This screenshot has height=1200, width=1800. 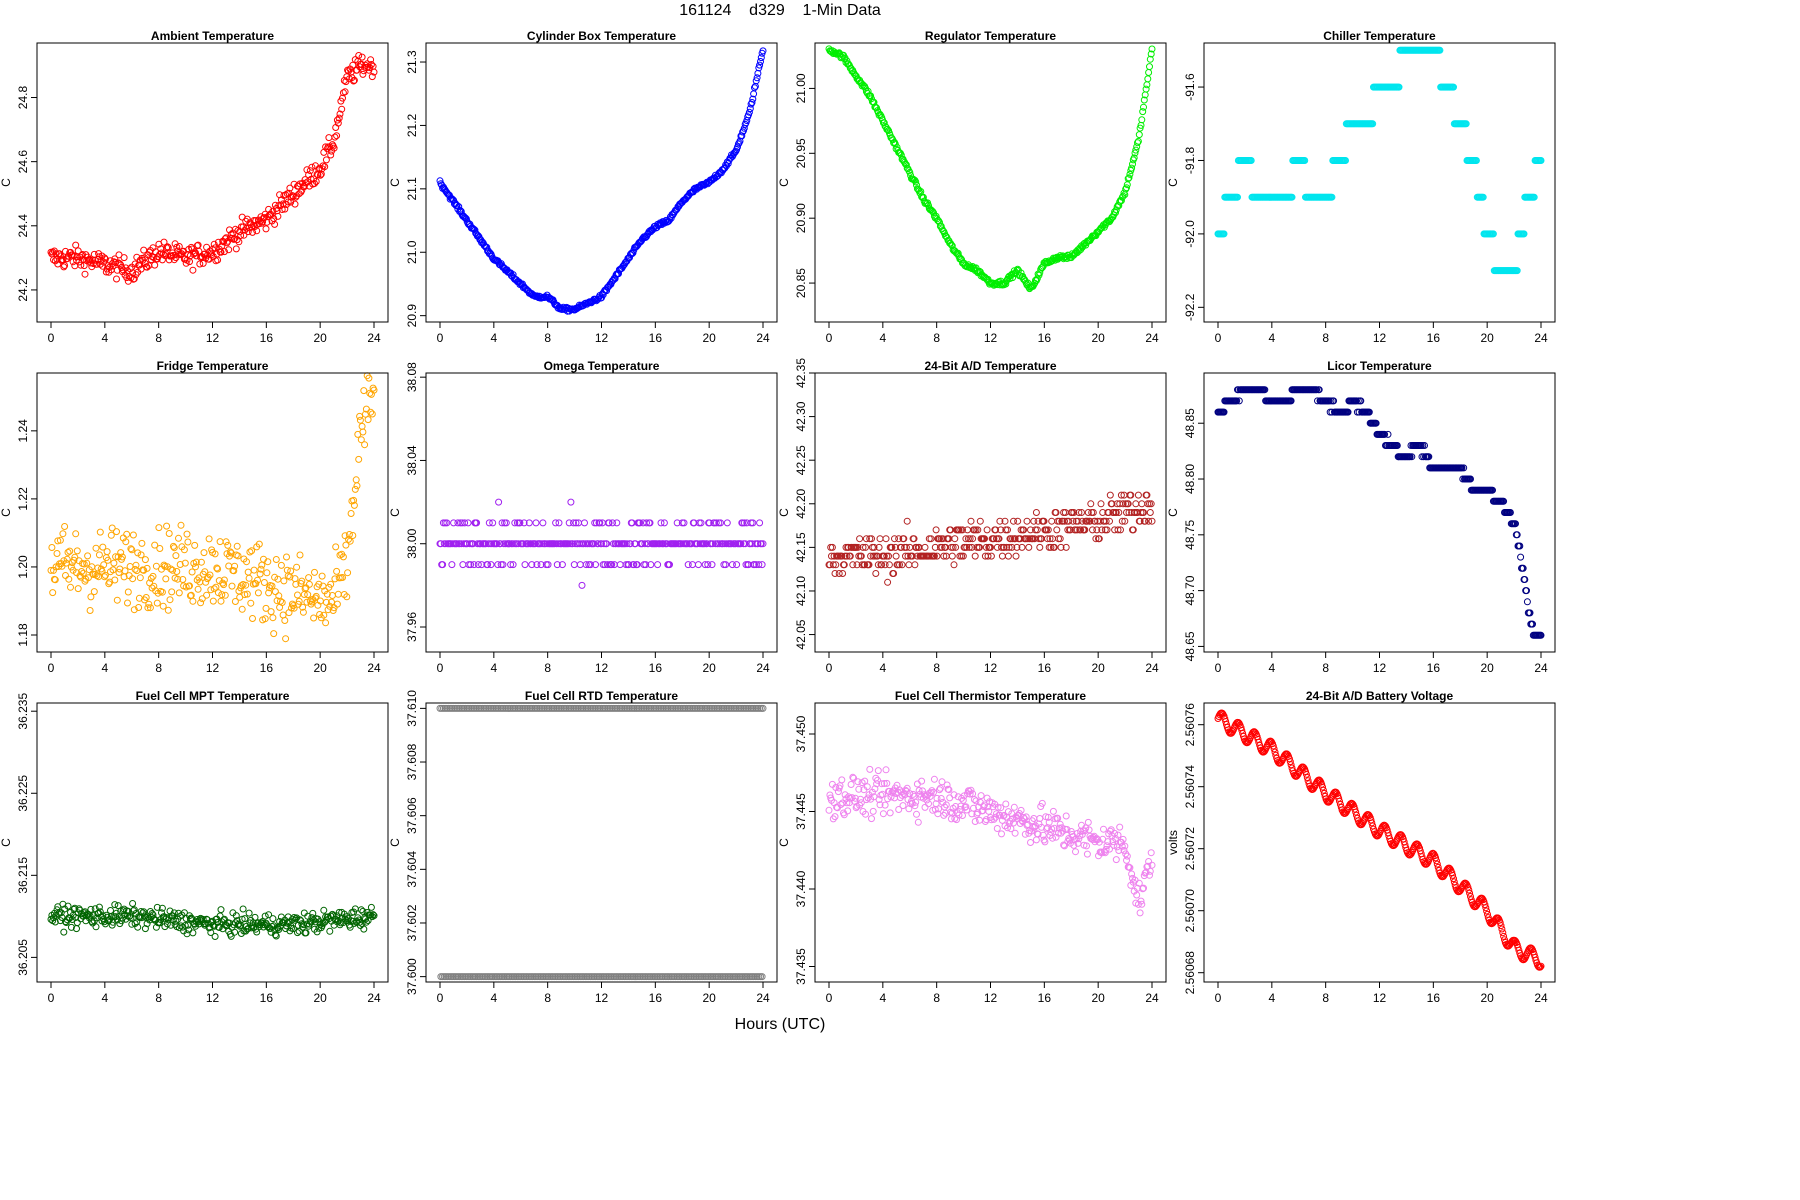 I want to click on panel-title: Ambient Temperature, so click(x=212, y=36).